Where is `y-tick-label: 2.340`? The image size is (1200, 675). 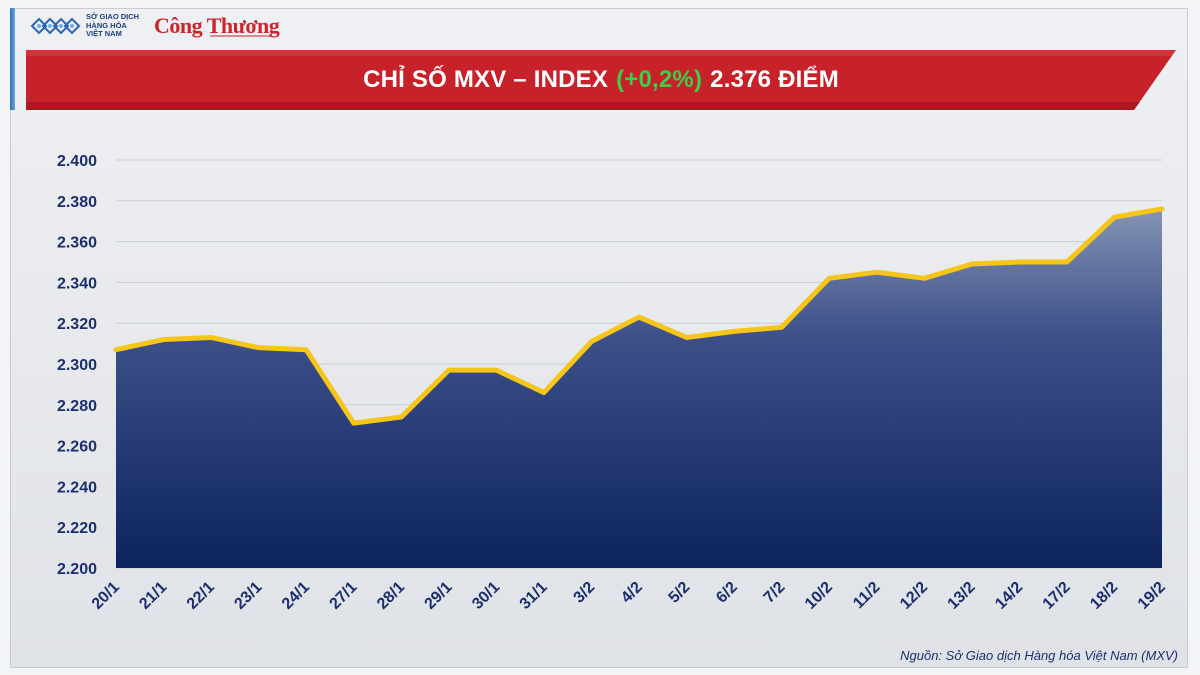 y-tick-label: 2.340 is located at coordinates (77, 283).